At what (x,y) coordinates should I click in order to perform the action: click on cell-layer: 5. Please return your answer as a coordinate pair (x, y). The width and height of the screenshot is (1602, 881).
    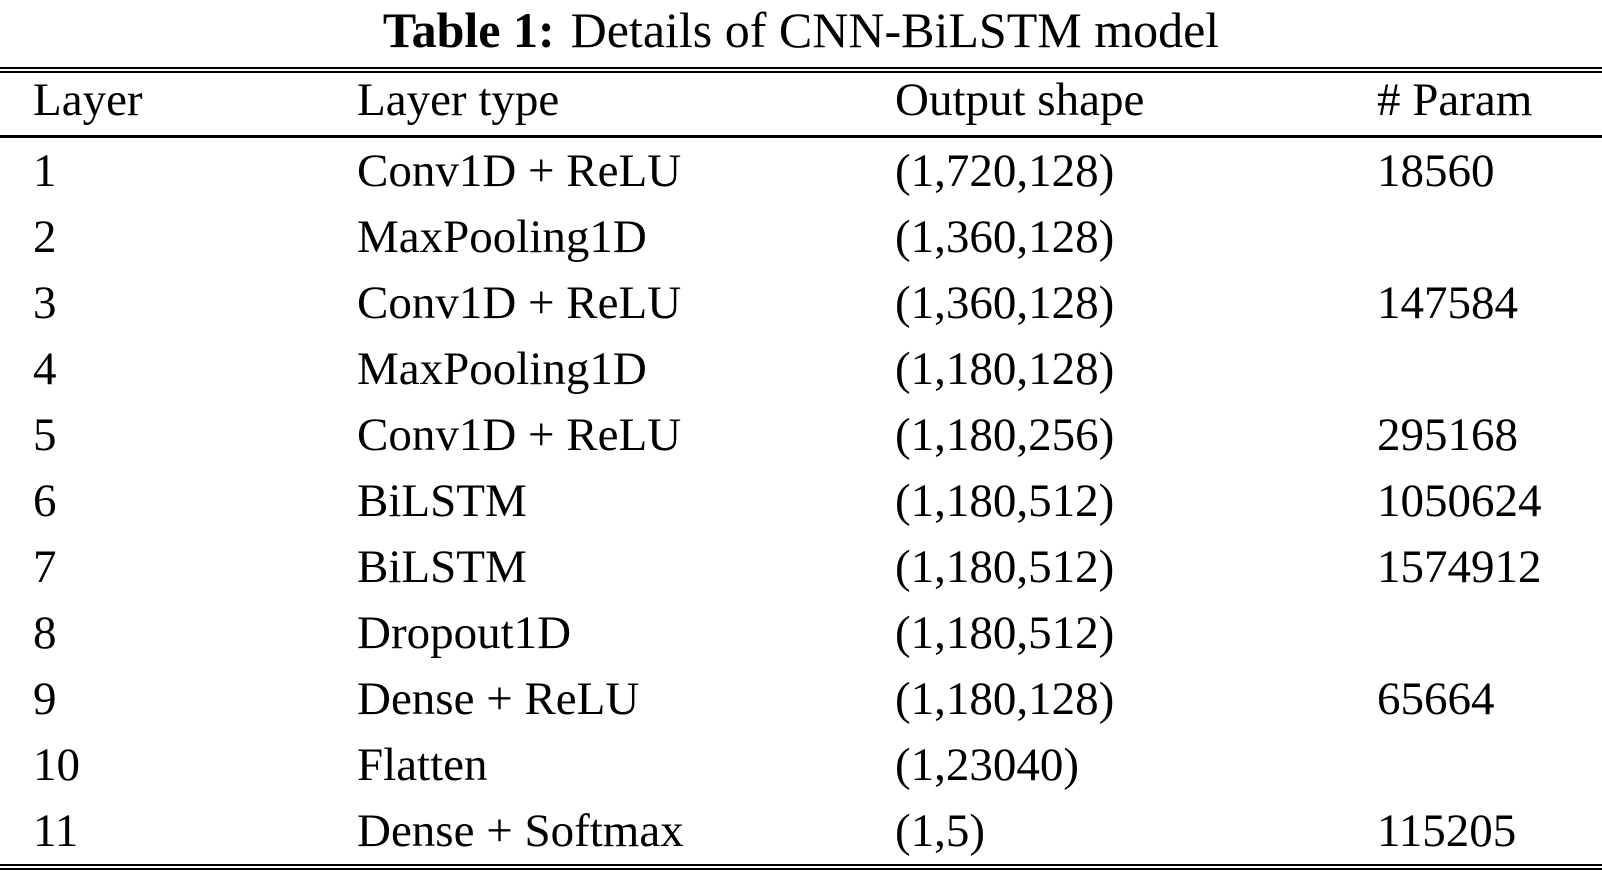
    Looking at the image, I should click on (45, 435).